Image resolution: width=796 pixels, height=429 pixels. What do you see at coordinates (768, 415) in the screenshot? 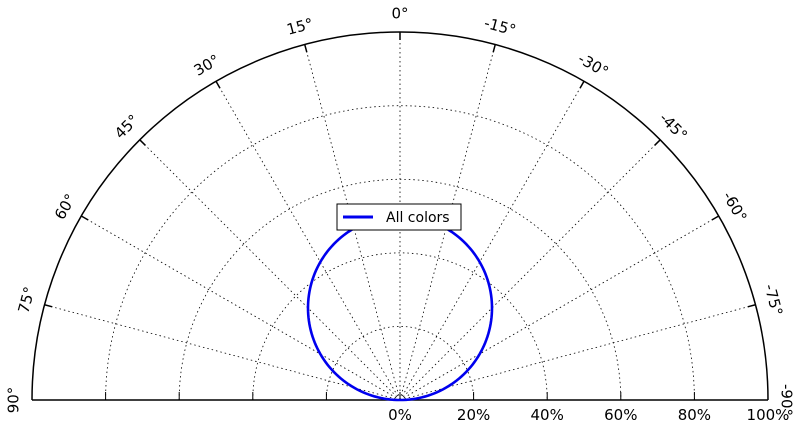
I see `radial-tick-label: 100%` at bounding box center [768, 415].